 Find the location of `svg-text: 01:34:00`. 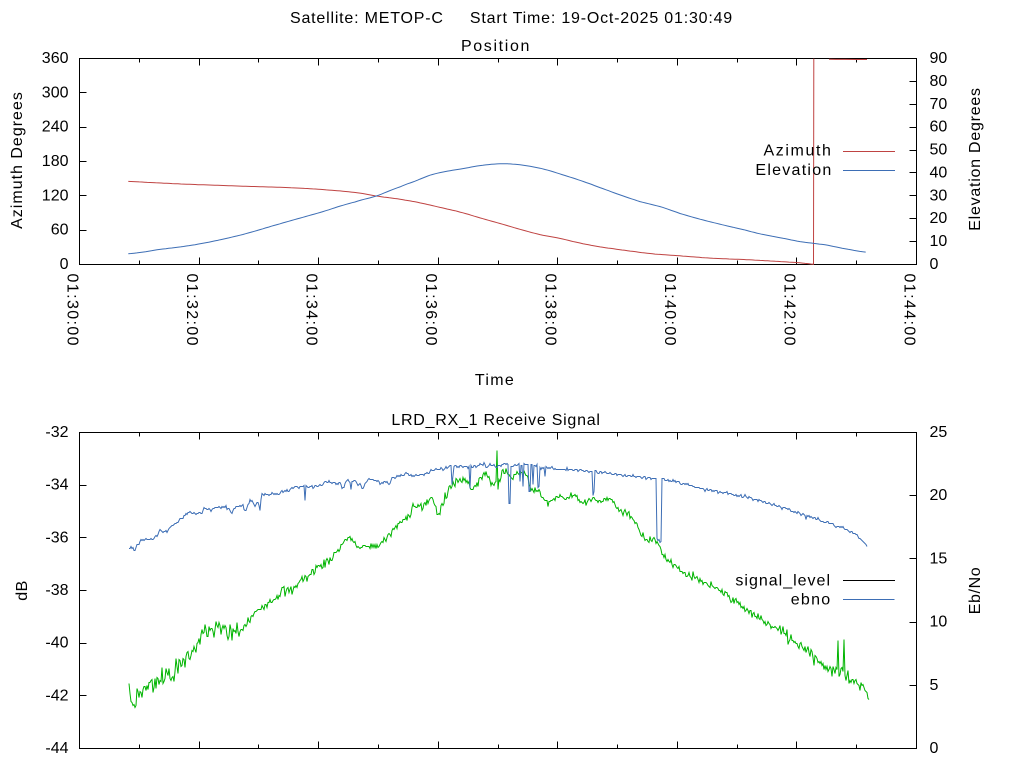

svg-text: 01:34:00 is located at coordinates (310, 310).